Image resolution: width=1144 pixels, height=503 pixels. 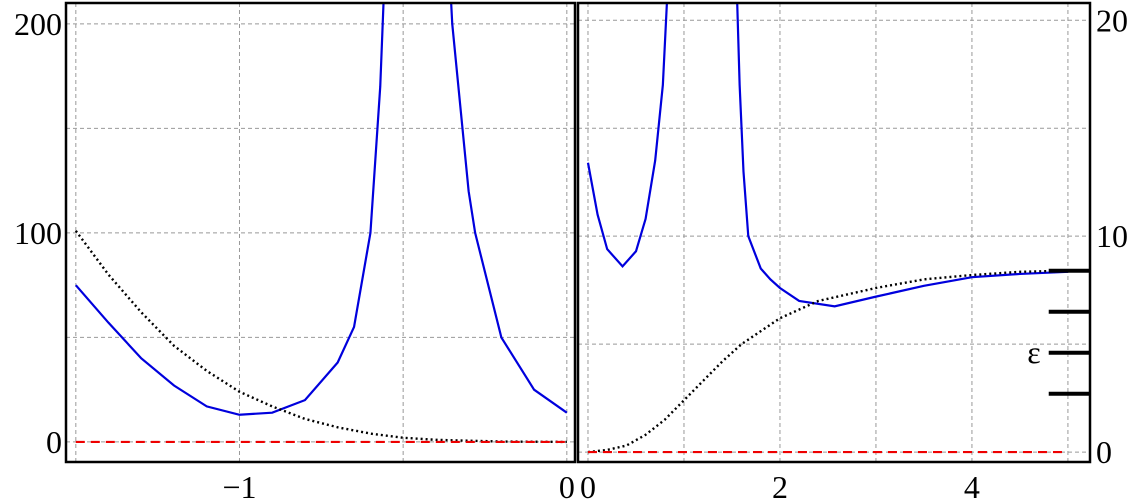 I want to click on y-tick-label: 100, so click(x=38, y=233).